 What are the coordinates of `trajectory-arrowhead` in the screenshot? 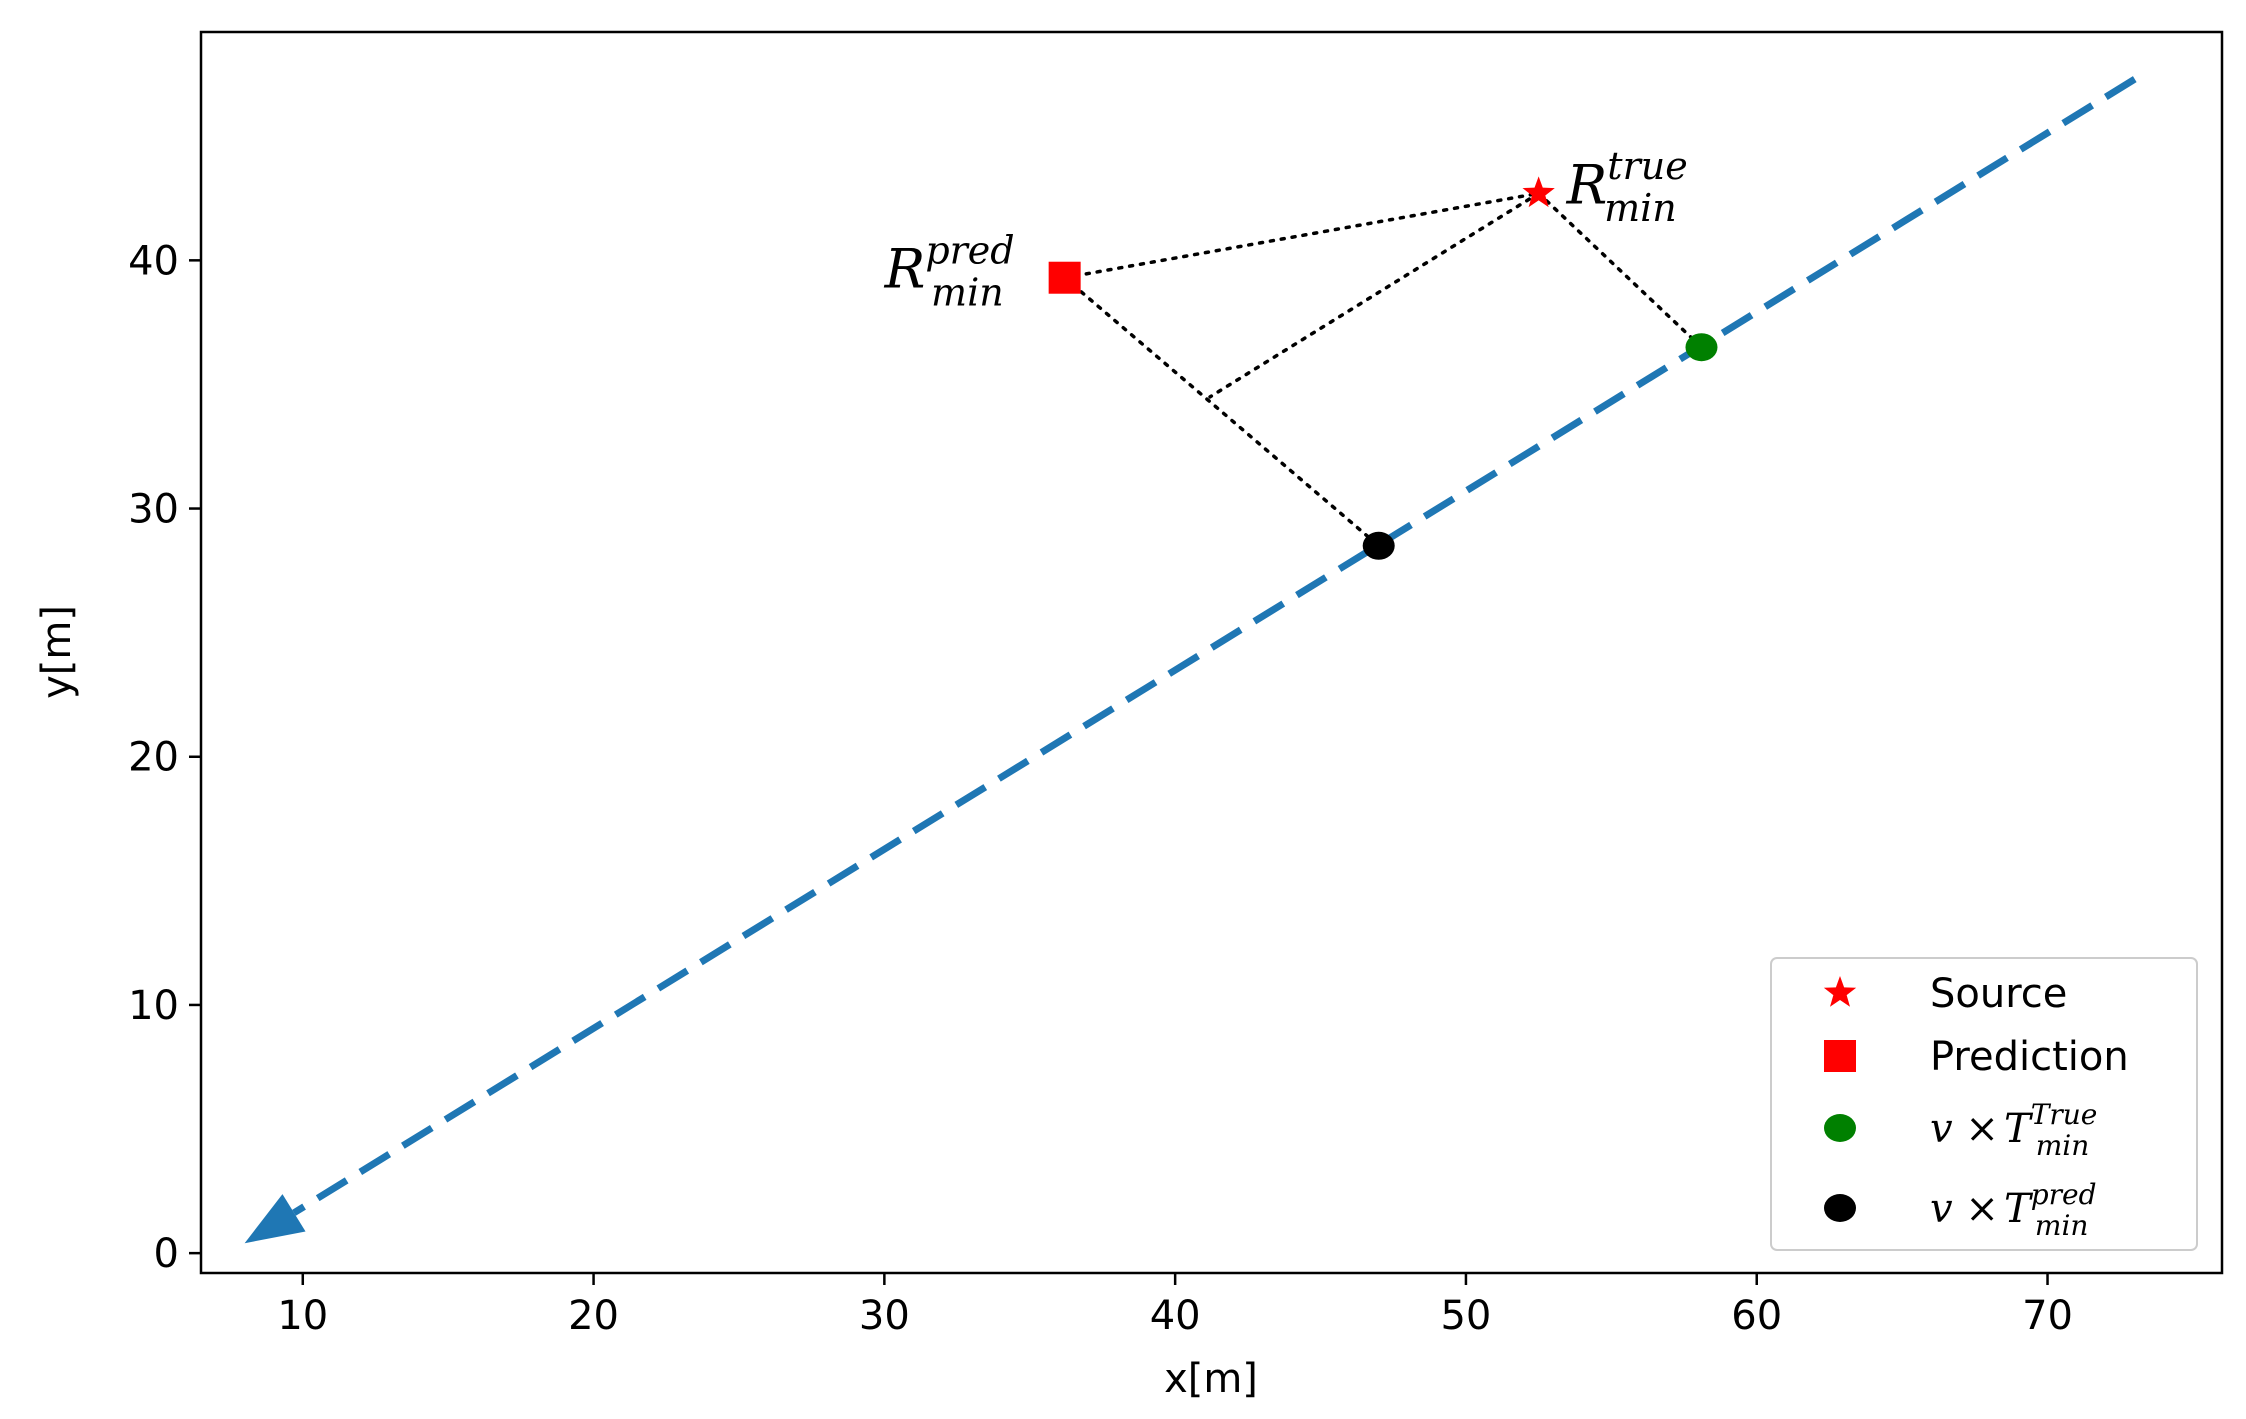 It's located at (275, 1219).